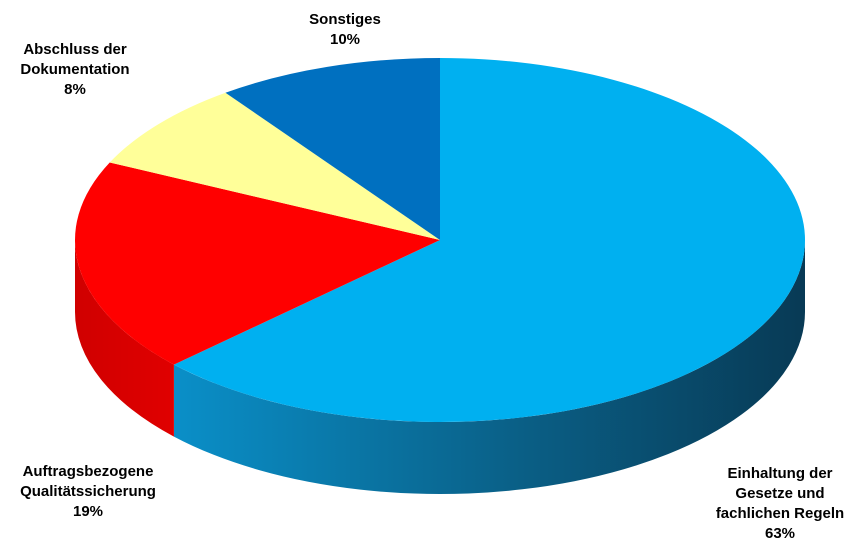  I want to click on slice-label-line: Dokumentation, so click(75, 69).